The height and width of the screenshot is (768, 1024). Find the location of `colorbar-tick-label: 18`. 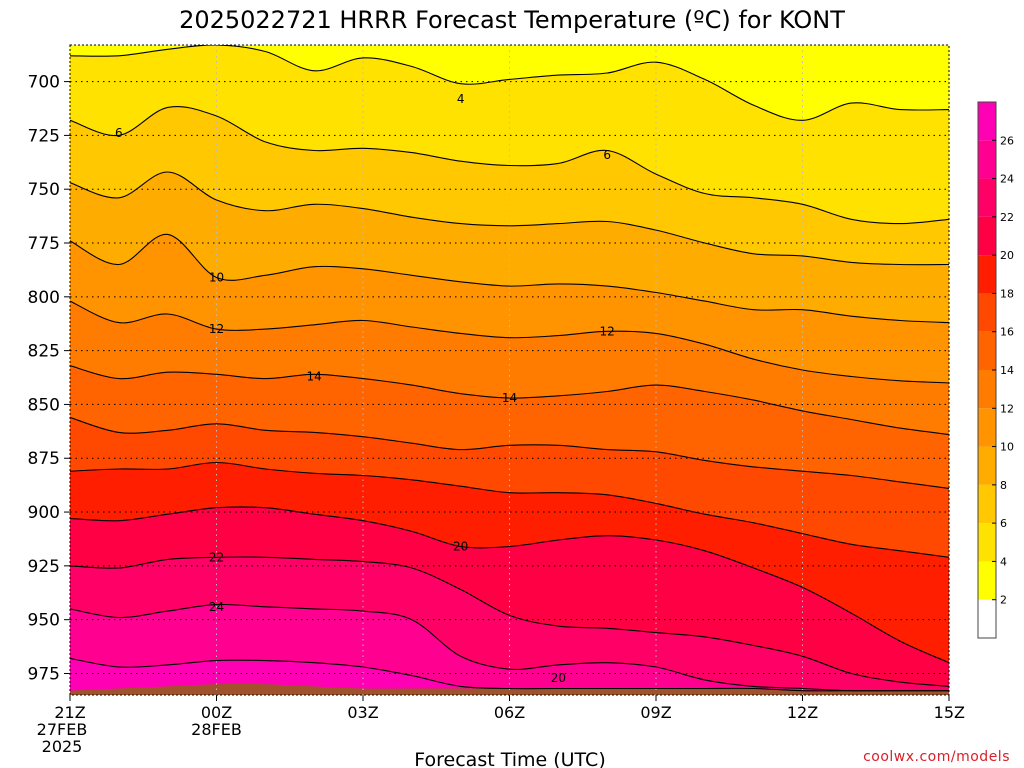

colorbar-tick-label: 18 is located at coordinates (1007, 293).